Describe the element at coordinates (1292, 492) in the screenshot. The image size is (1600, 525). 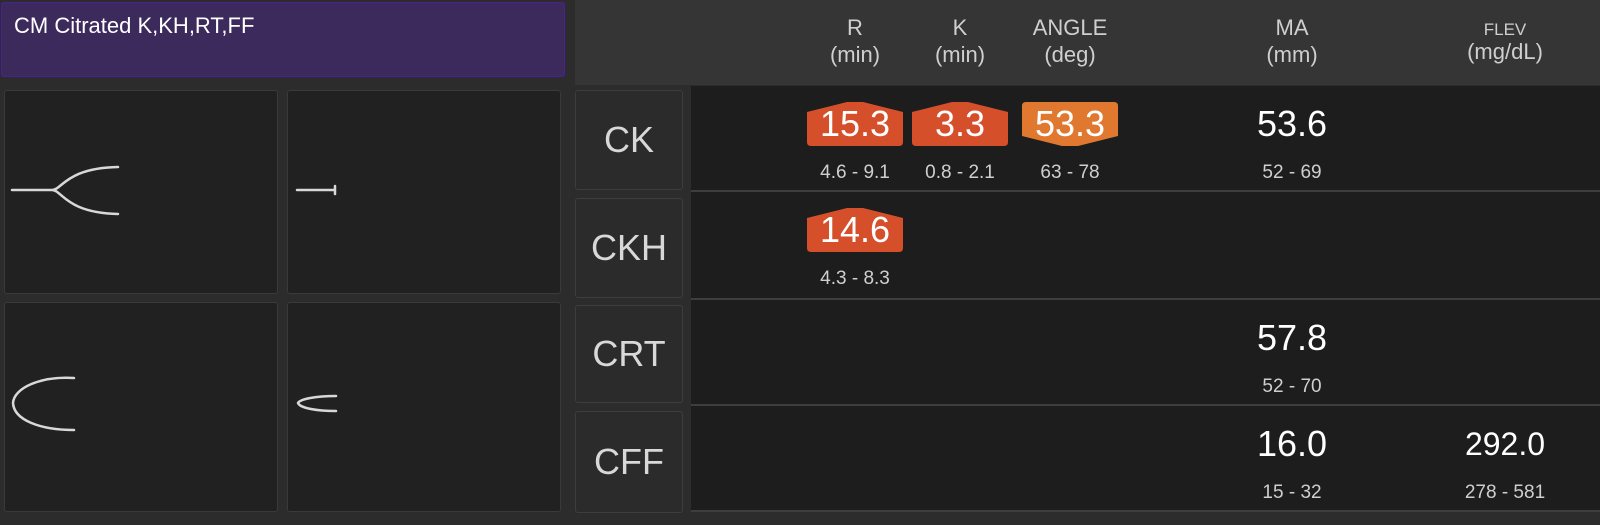
I see `reference-range: 15 - 32` at that location.